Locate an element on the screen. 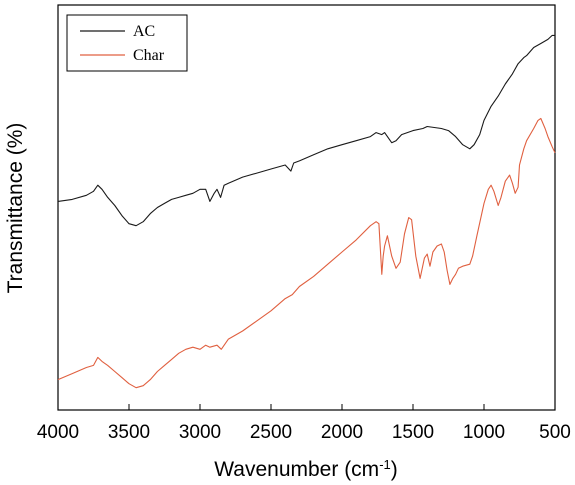 This screenshot has height=485, width=575. x-tick-label: 2000 is located at coordinates (342, 432).